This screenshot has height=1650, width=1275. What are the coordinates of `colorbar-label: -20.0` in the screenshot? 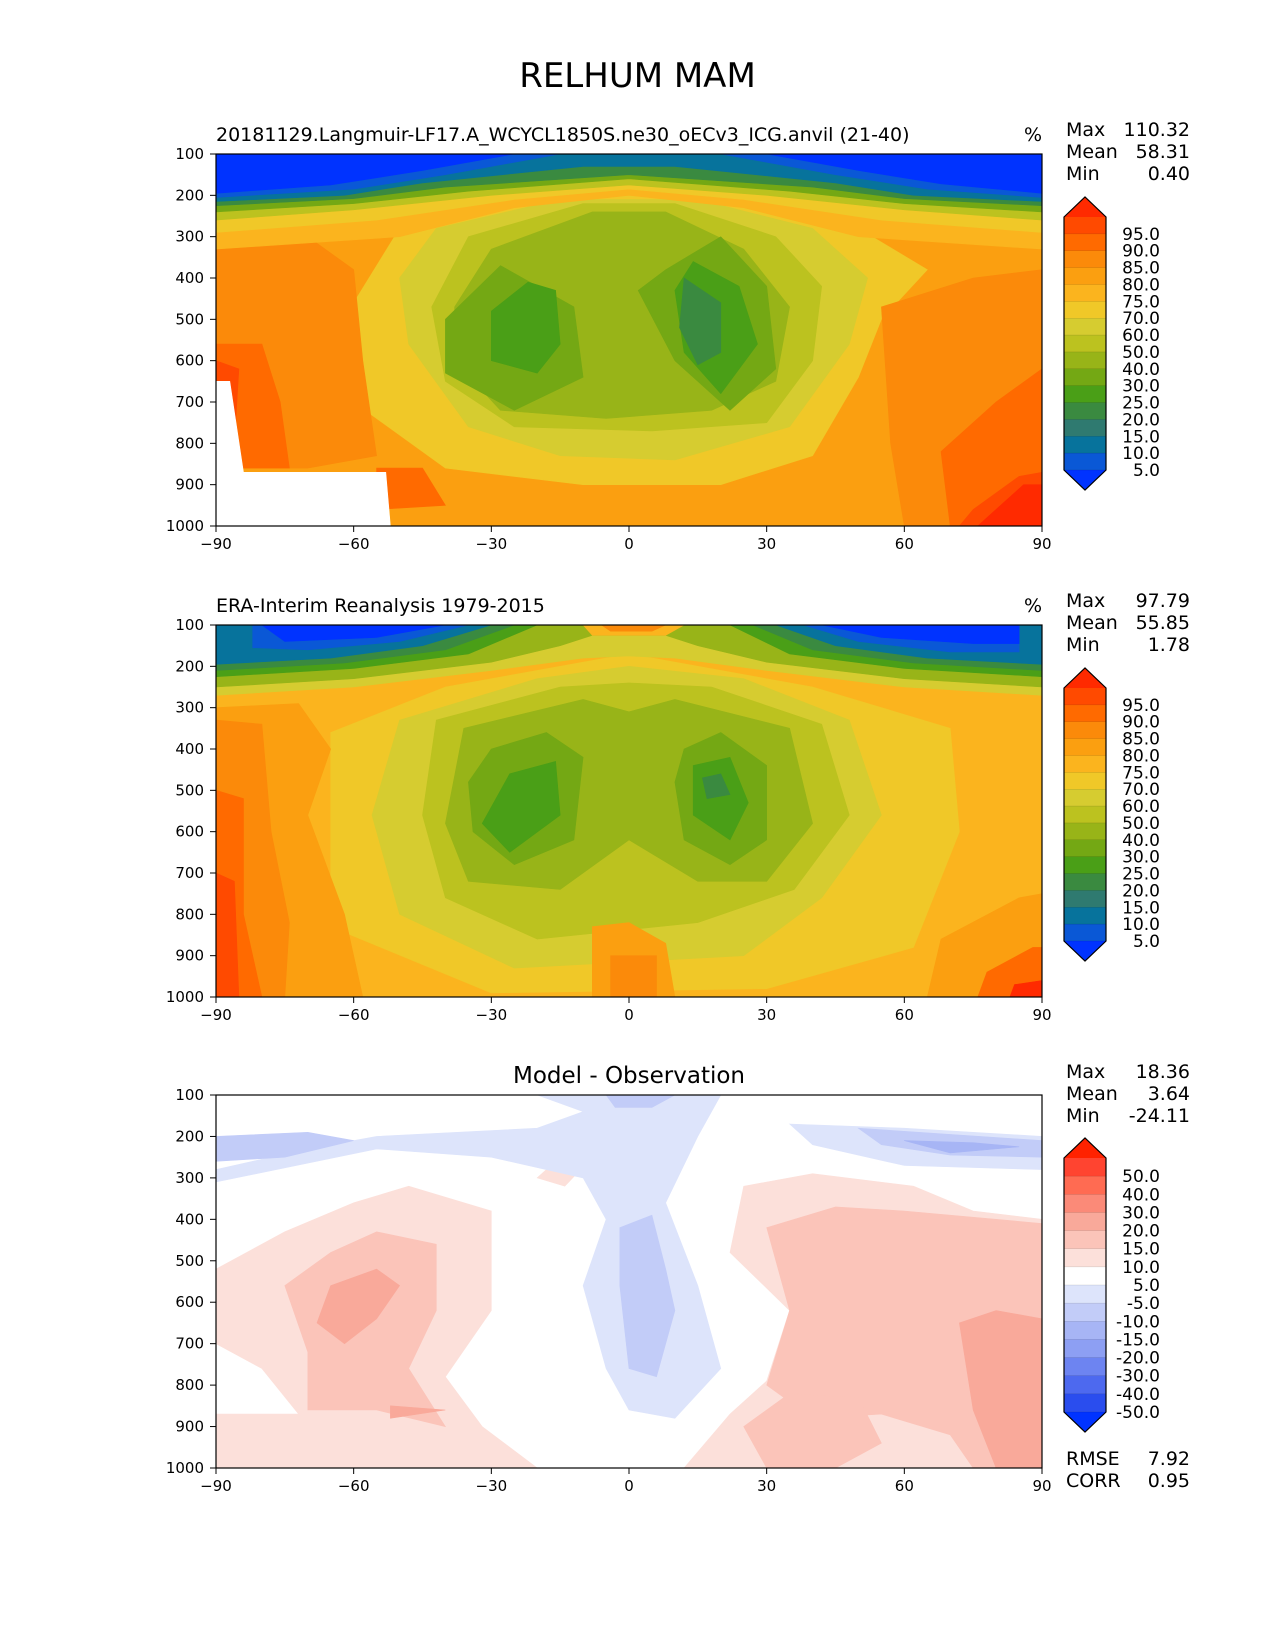 It's located at (1138, 1359).